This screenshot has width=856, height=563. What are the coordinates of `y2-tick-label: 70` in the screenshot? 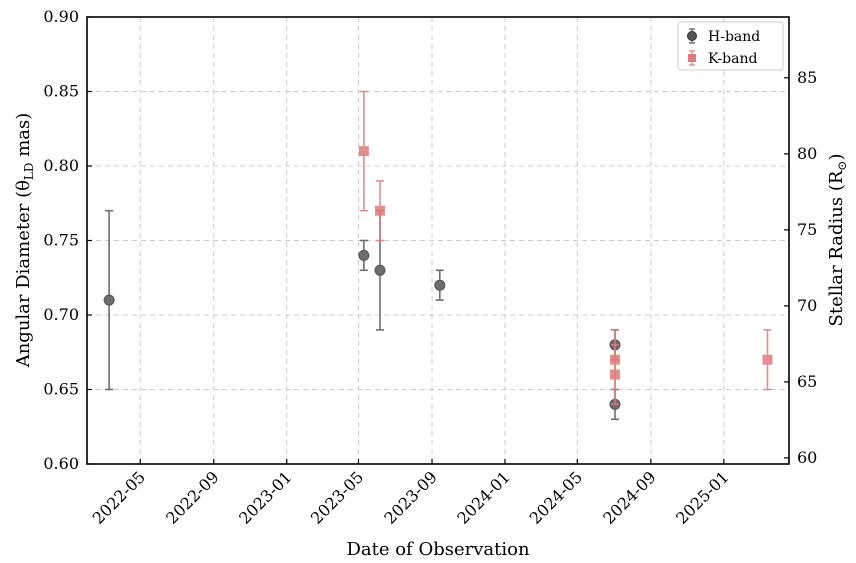 It's located at (807, 305).